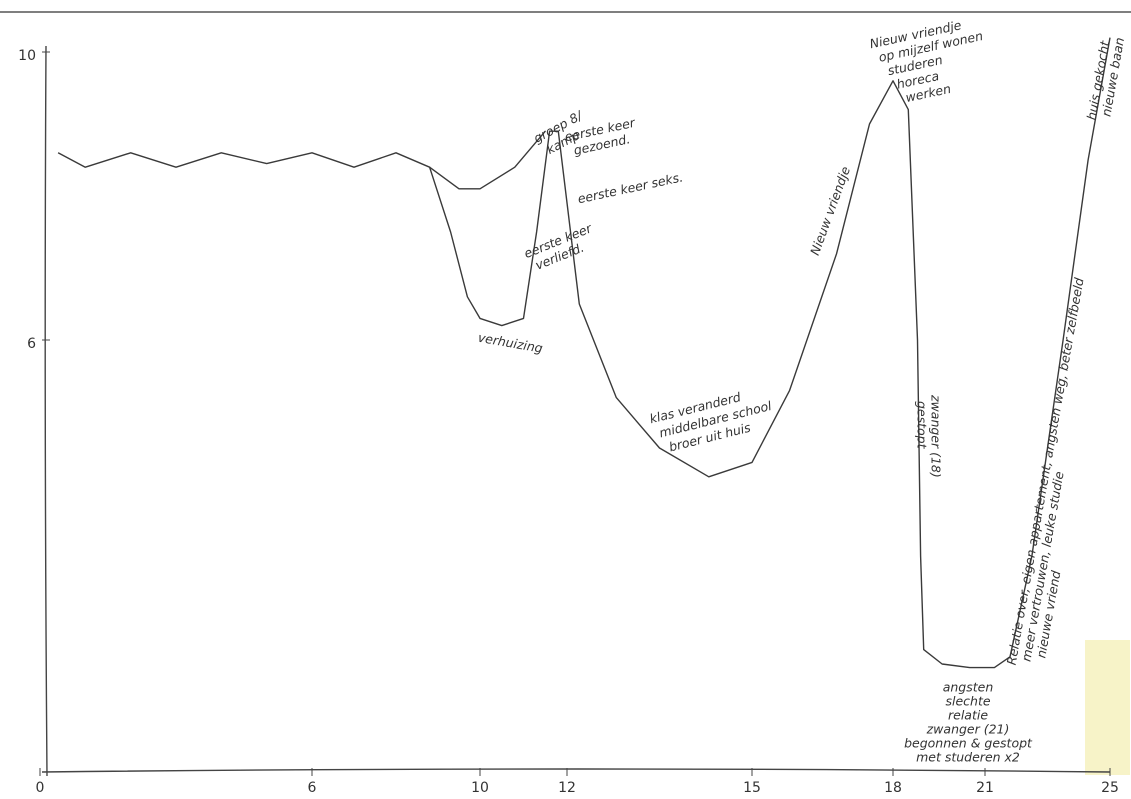 Image resolution: width=1131 pixels, height=799 pixels. What do you see at coordinates (968, 729) in the screenshot?
I see `annotation-line: zwanger (21)` at bounding box center [968, 729].